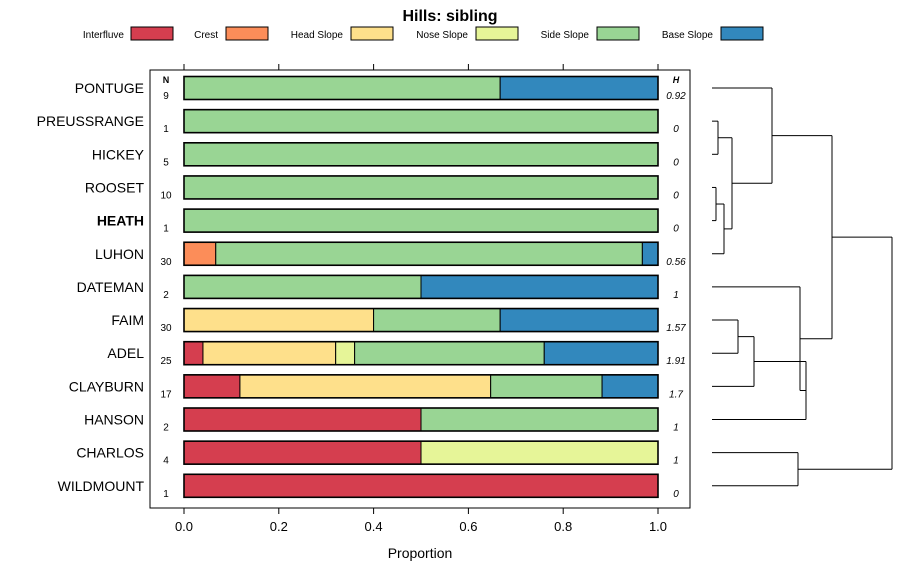  I want to click on x-tick-label: 1.0, so click(658, 526).